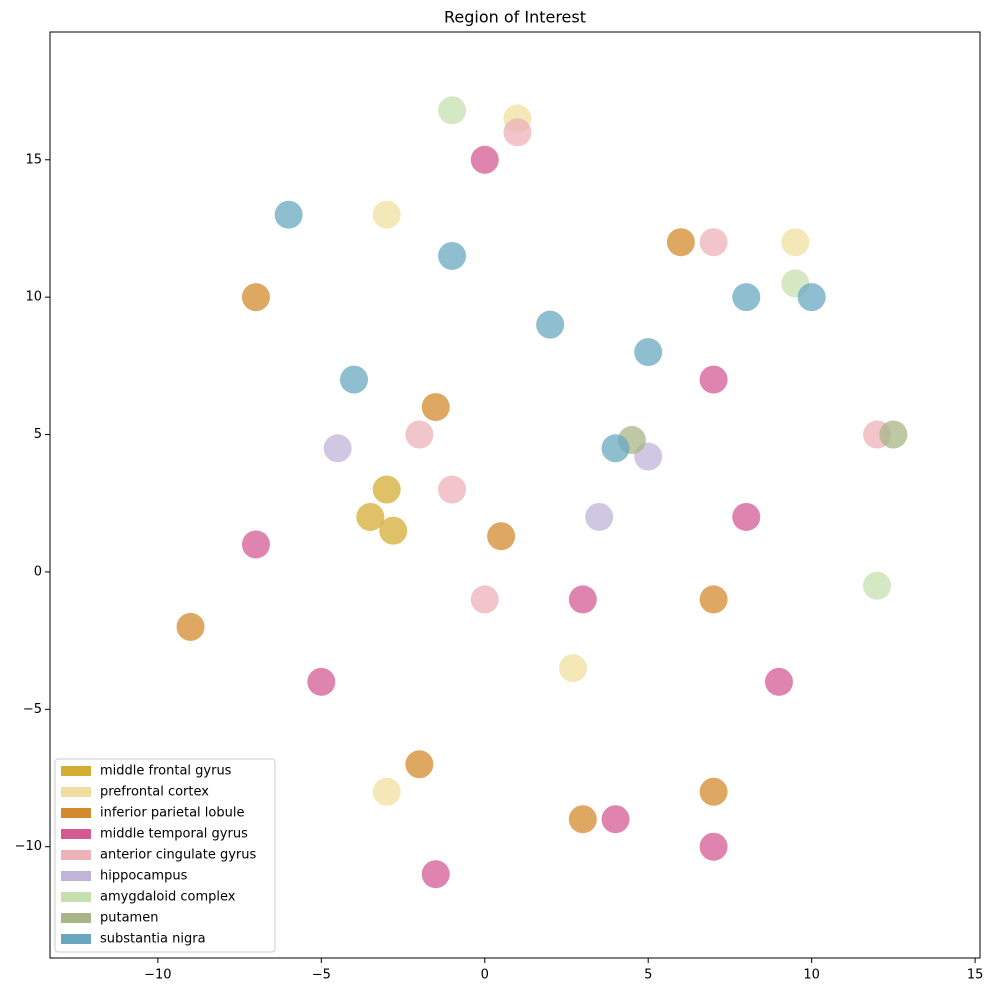 The width and height of the screenshot is (993, 994). What do you see at coordinates (144, 876) in the screenshot?
I see `legend-label: hippocampus` at bounding box center [144, 876].